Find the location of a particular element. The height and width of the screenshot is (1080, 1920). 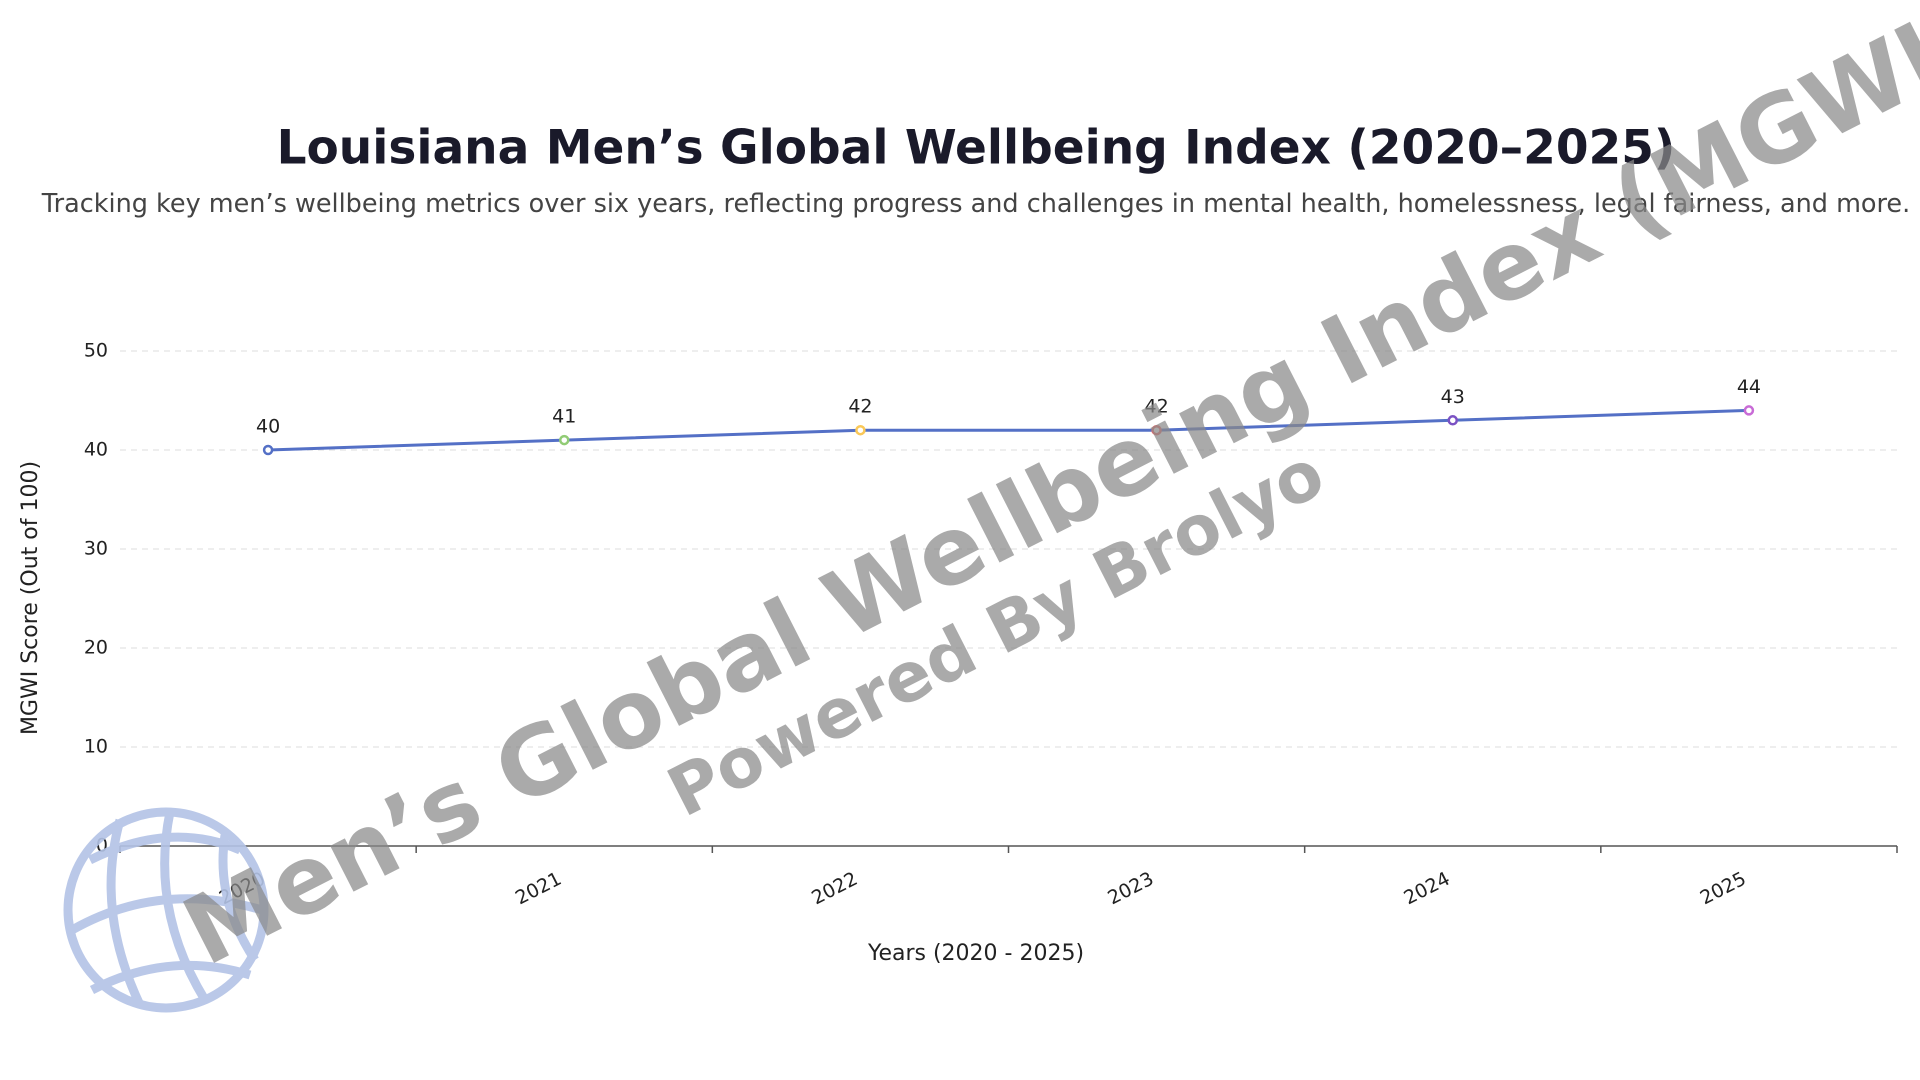

x-tick-label: 2025 is located at coordinates (1723, 889).